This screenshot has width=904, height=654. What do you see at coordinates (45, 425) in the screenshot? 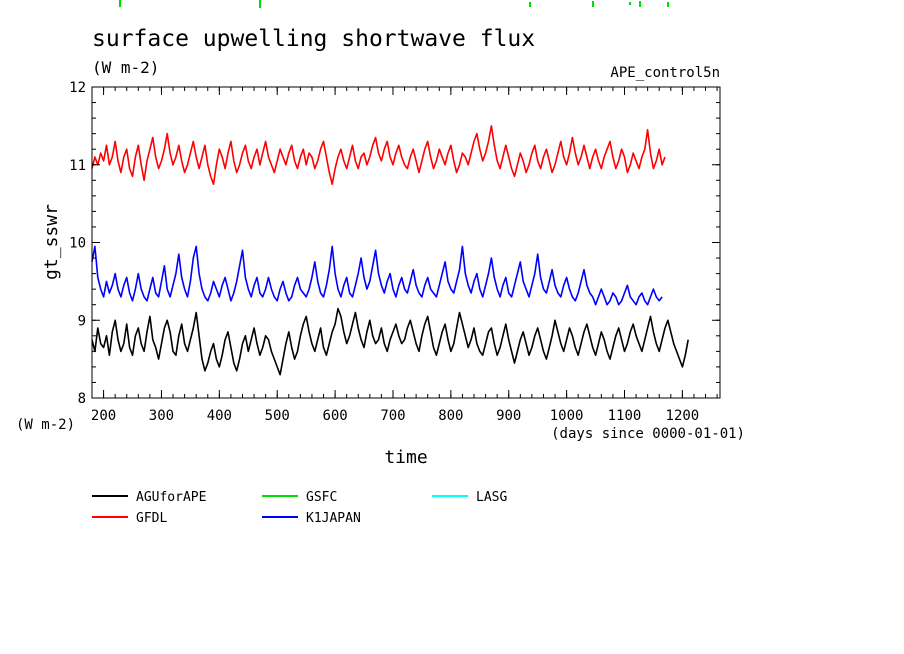
I see `y-axis-units: (W m-2)` at bounding box center [45, 425].